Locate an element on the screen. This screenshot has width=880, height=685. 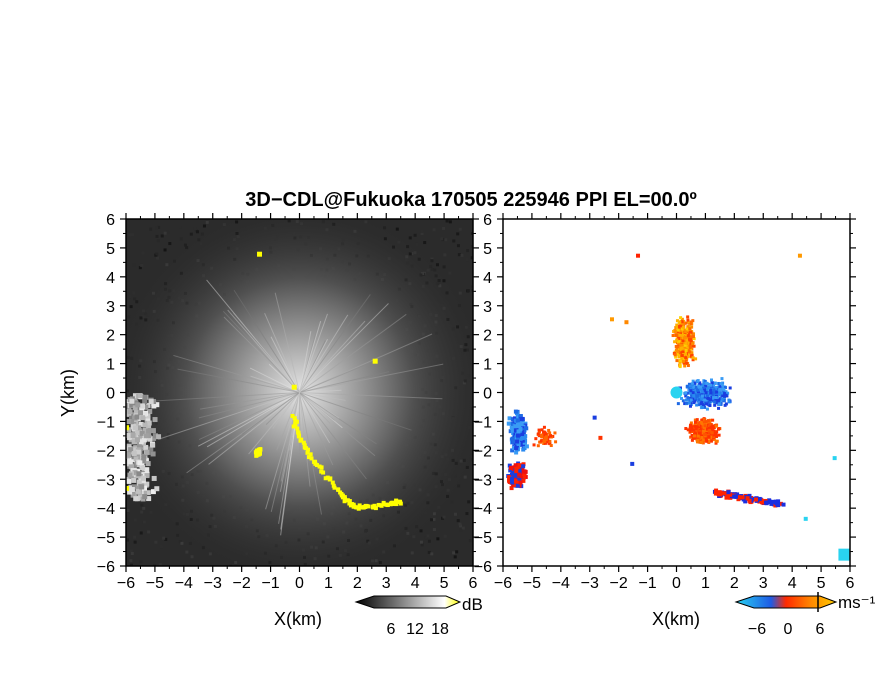
x-tick-label: 5 is located at coordinates (444, 583).